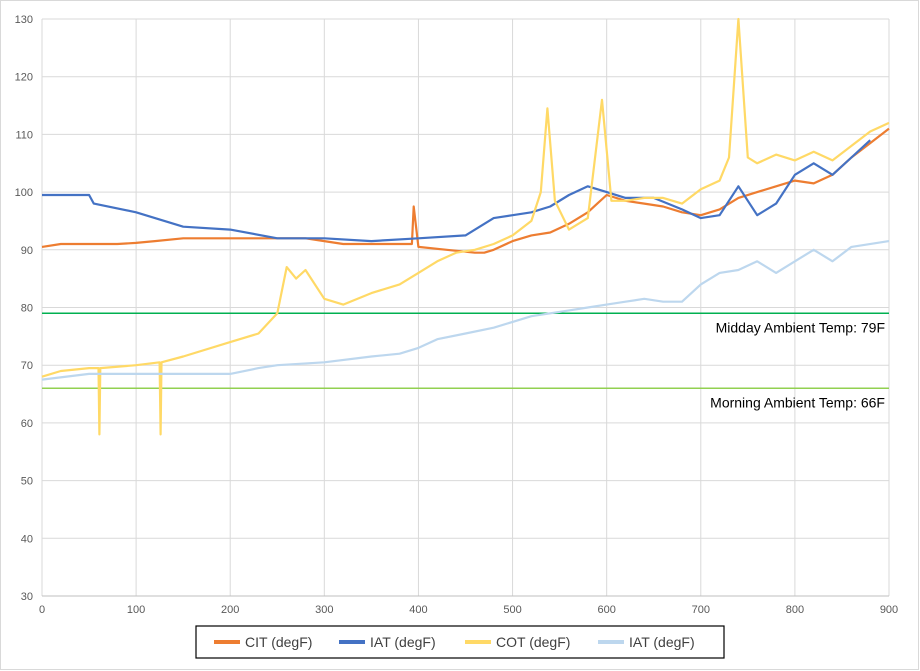  What do you see at coordinates (27, 366) in the screenshot?
I see `y-tick-label: 70` at bounding box center [27, 366].